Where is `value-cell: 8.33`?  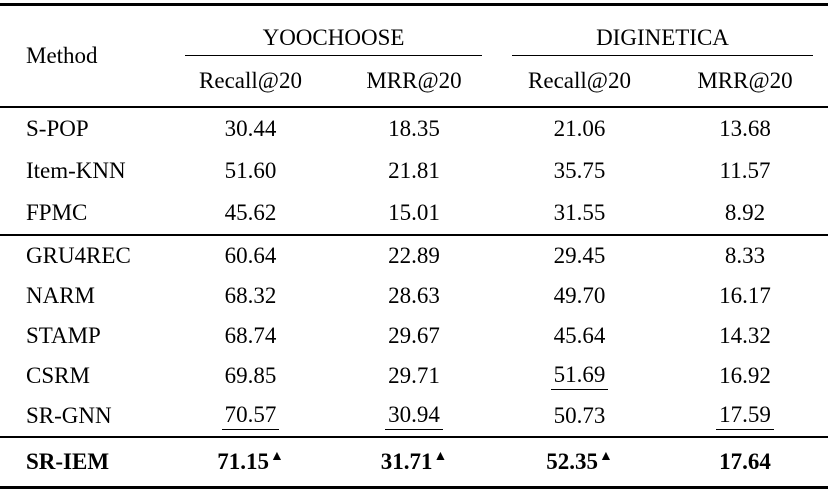
value-cell: 8.33 is located at coordinates (745, 256).